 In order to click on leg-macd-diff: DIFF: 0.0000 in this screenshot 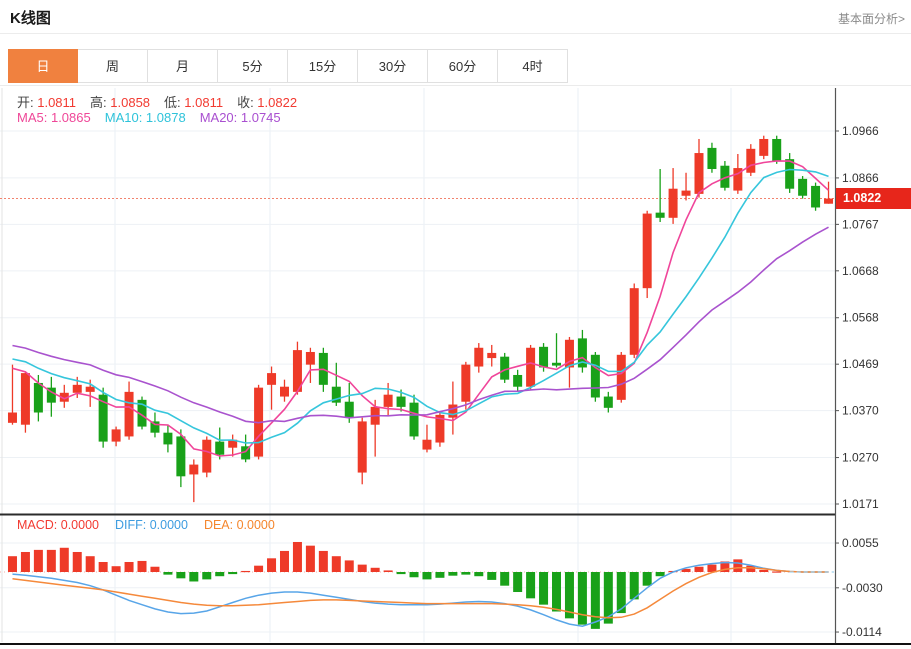, I will do `click(151, 525)`.